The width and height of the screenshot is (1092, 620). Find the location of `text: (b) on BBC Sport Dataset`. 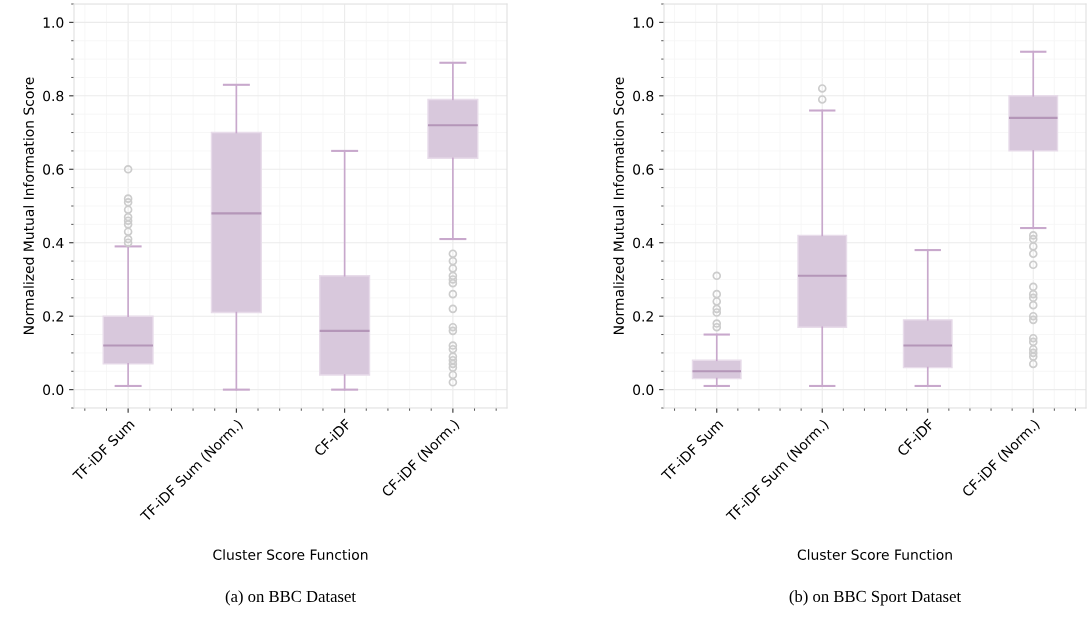

text: (b) on BBC Sport Dataset is located at coordinates (875, 598).